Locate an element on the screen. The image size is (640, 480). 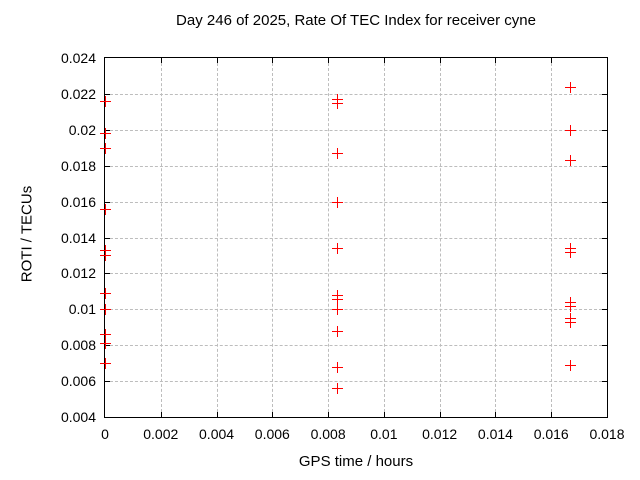
y-tick-label: 0.024 is located at coordinates (78, 58).